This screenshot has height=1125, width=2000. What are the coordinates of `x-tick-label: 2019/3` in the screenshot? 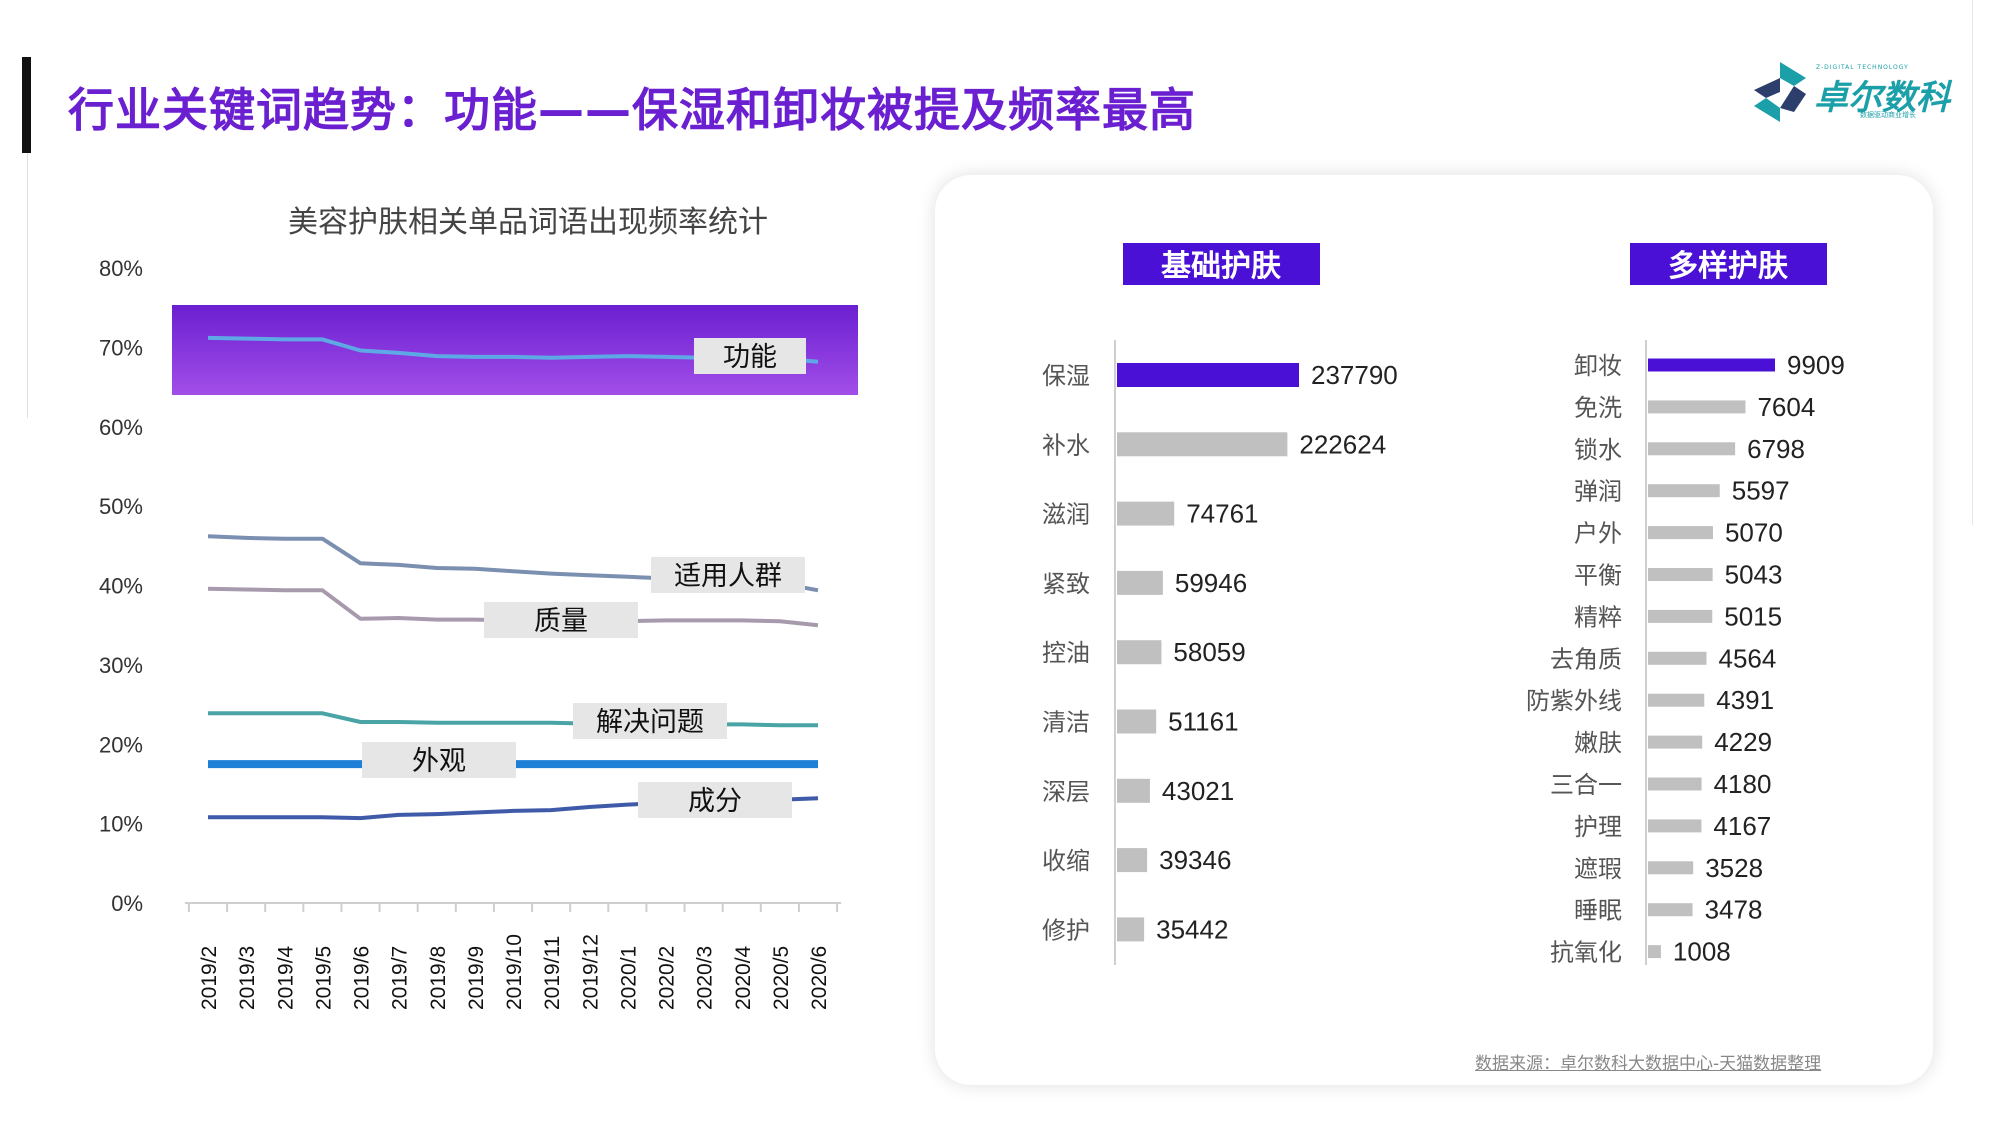 It's located at (247, 978).